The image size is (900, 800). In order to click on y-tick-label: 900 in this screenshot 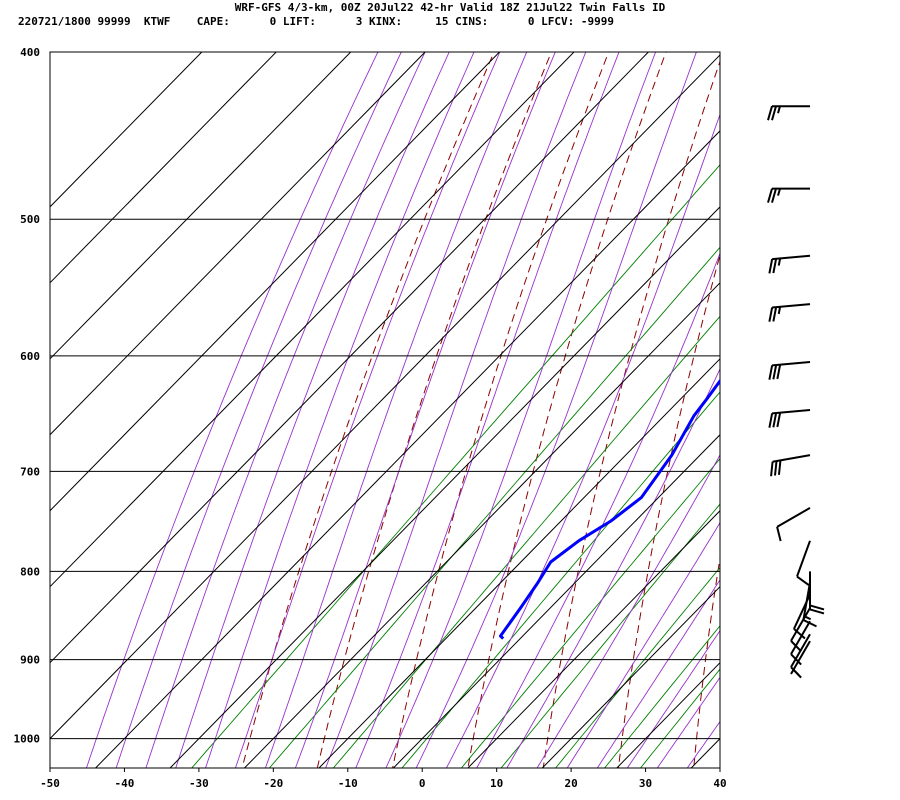, I will do `click(30, 660)`.